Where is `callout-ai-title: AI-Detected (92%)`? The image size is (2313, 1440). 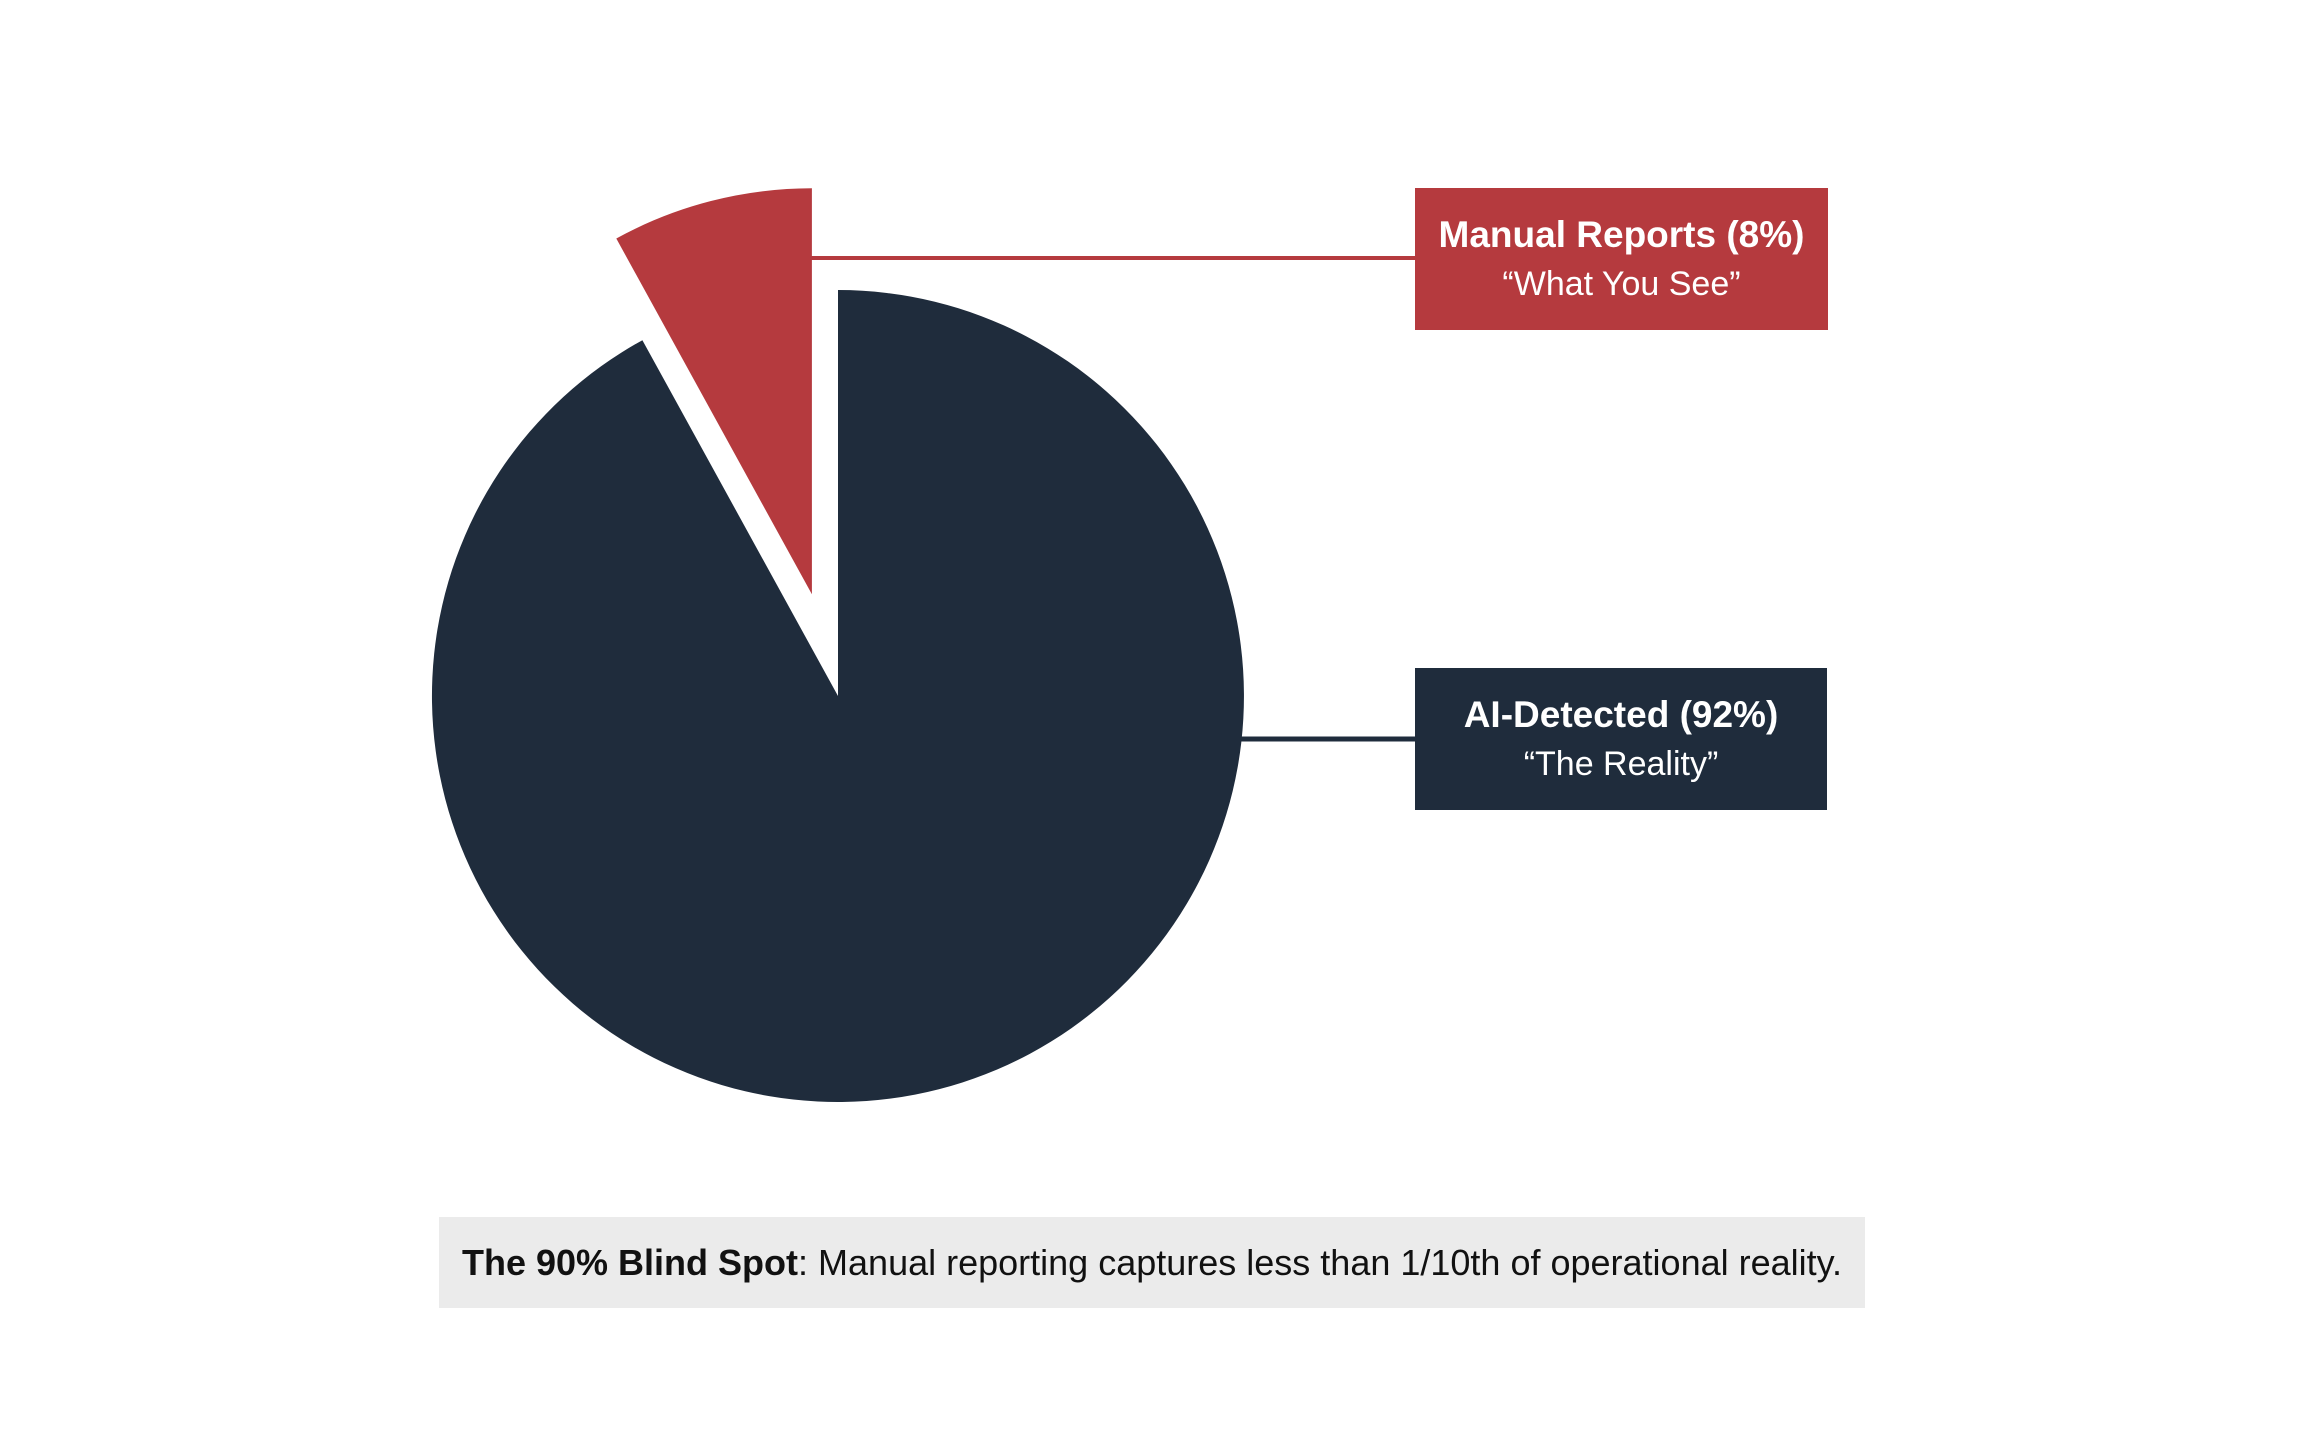
callout-ai-title: AI-Detected (92%) is located at coordinates (1621, 715).